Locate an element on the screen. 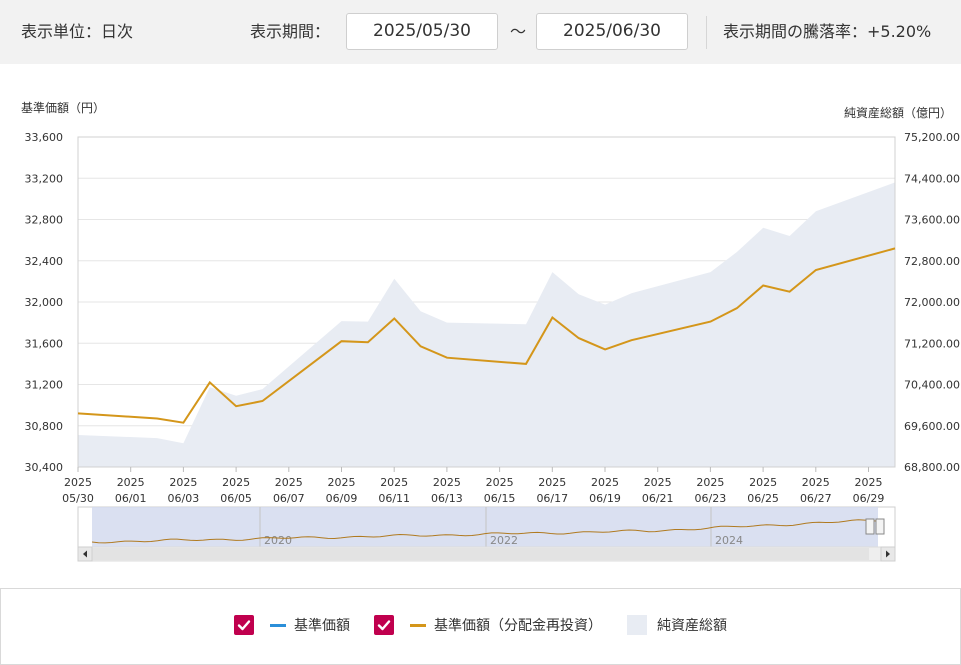 The width and height of the screenshot is (961, 665). navigator-year-label: 2020 is located at coordinates (278, 540).